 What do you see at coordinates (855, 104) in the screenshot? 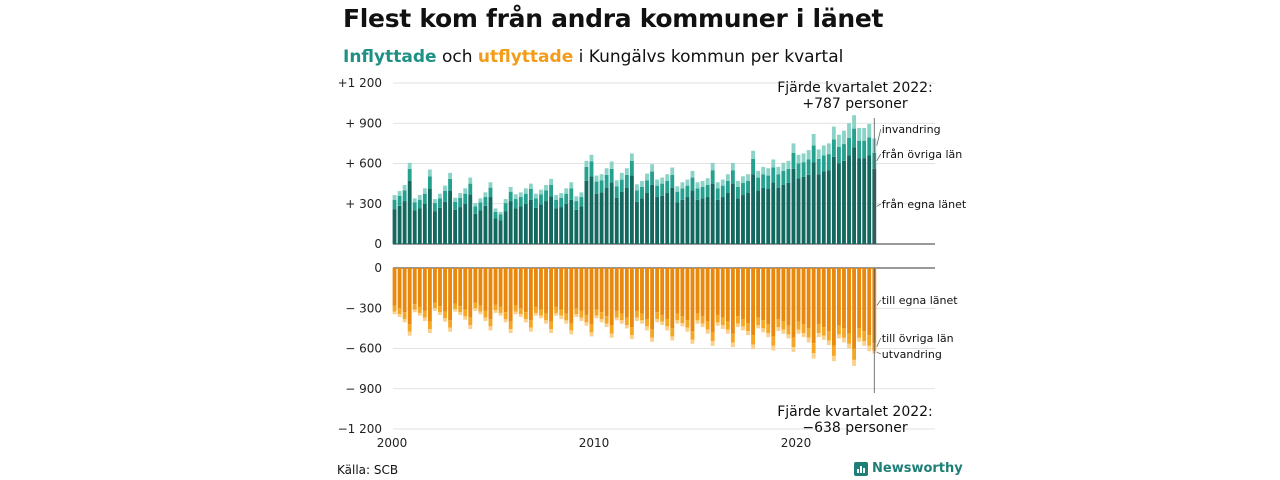
I see `top-annotation-text: +787 personer` at bounding box center [855, 104].